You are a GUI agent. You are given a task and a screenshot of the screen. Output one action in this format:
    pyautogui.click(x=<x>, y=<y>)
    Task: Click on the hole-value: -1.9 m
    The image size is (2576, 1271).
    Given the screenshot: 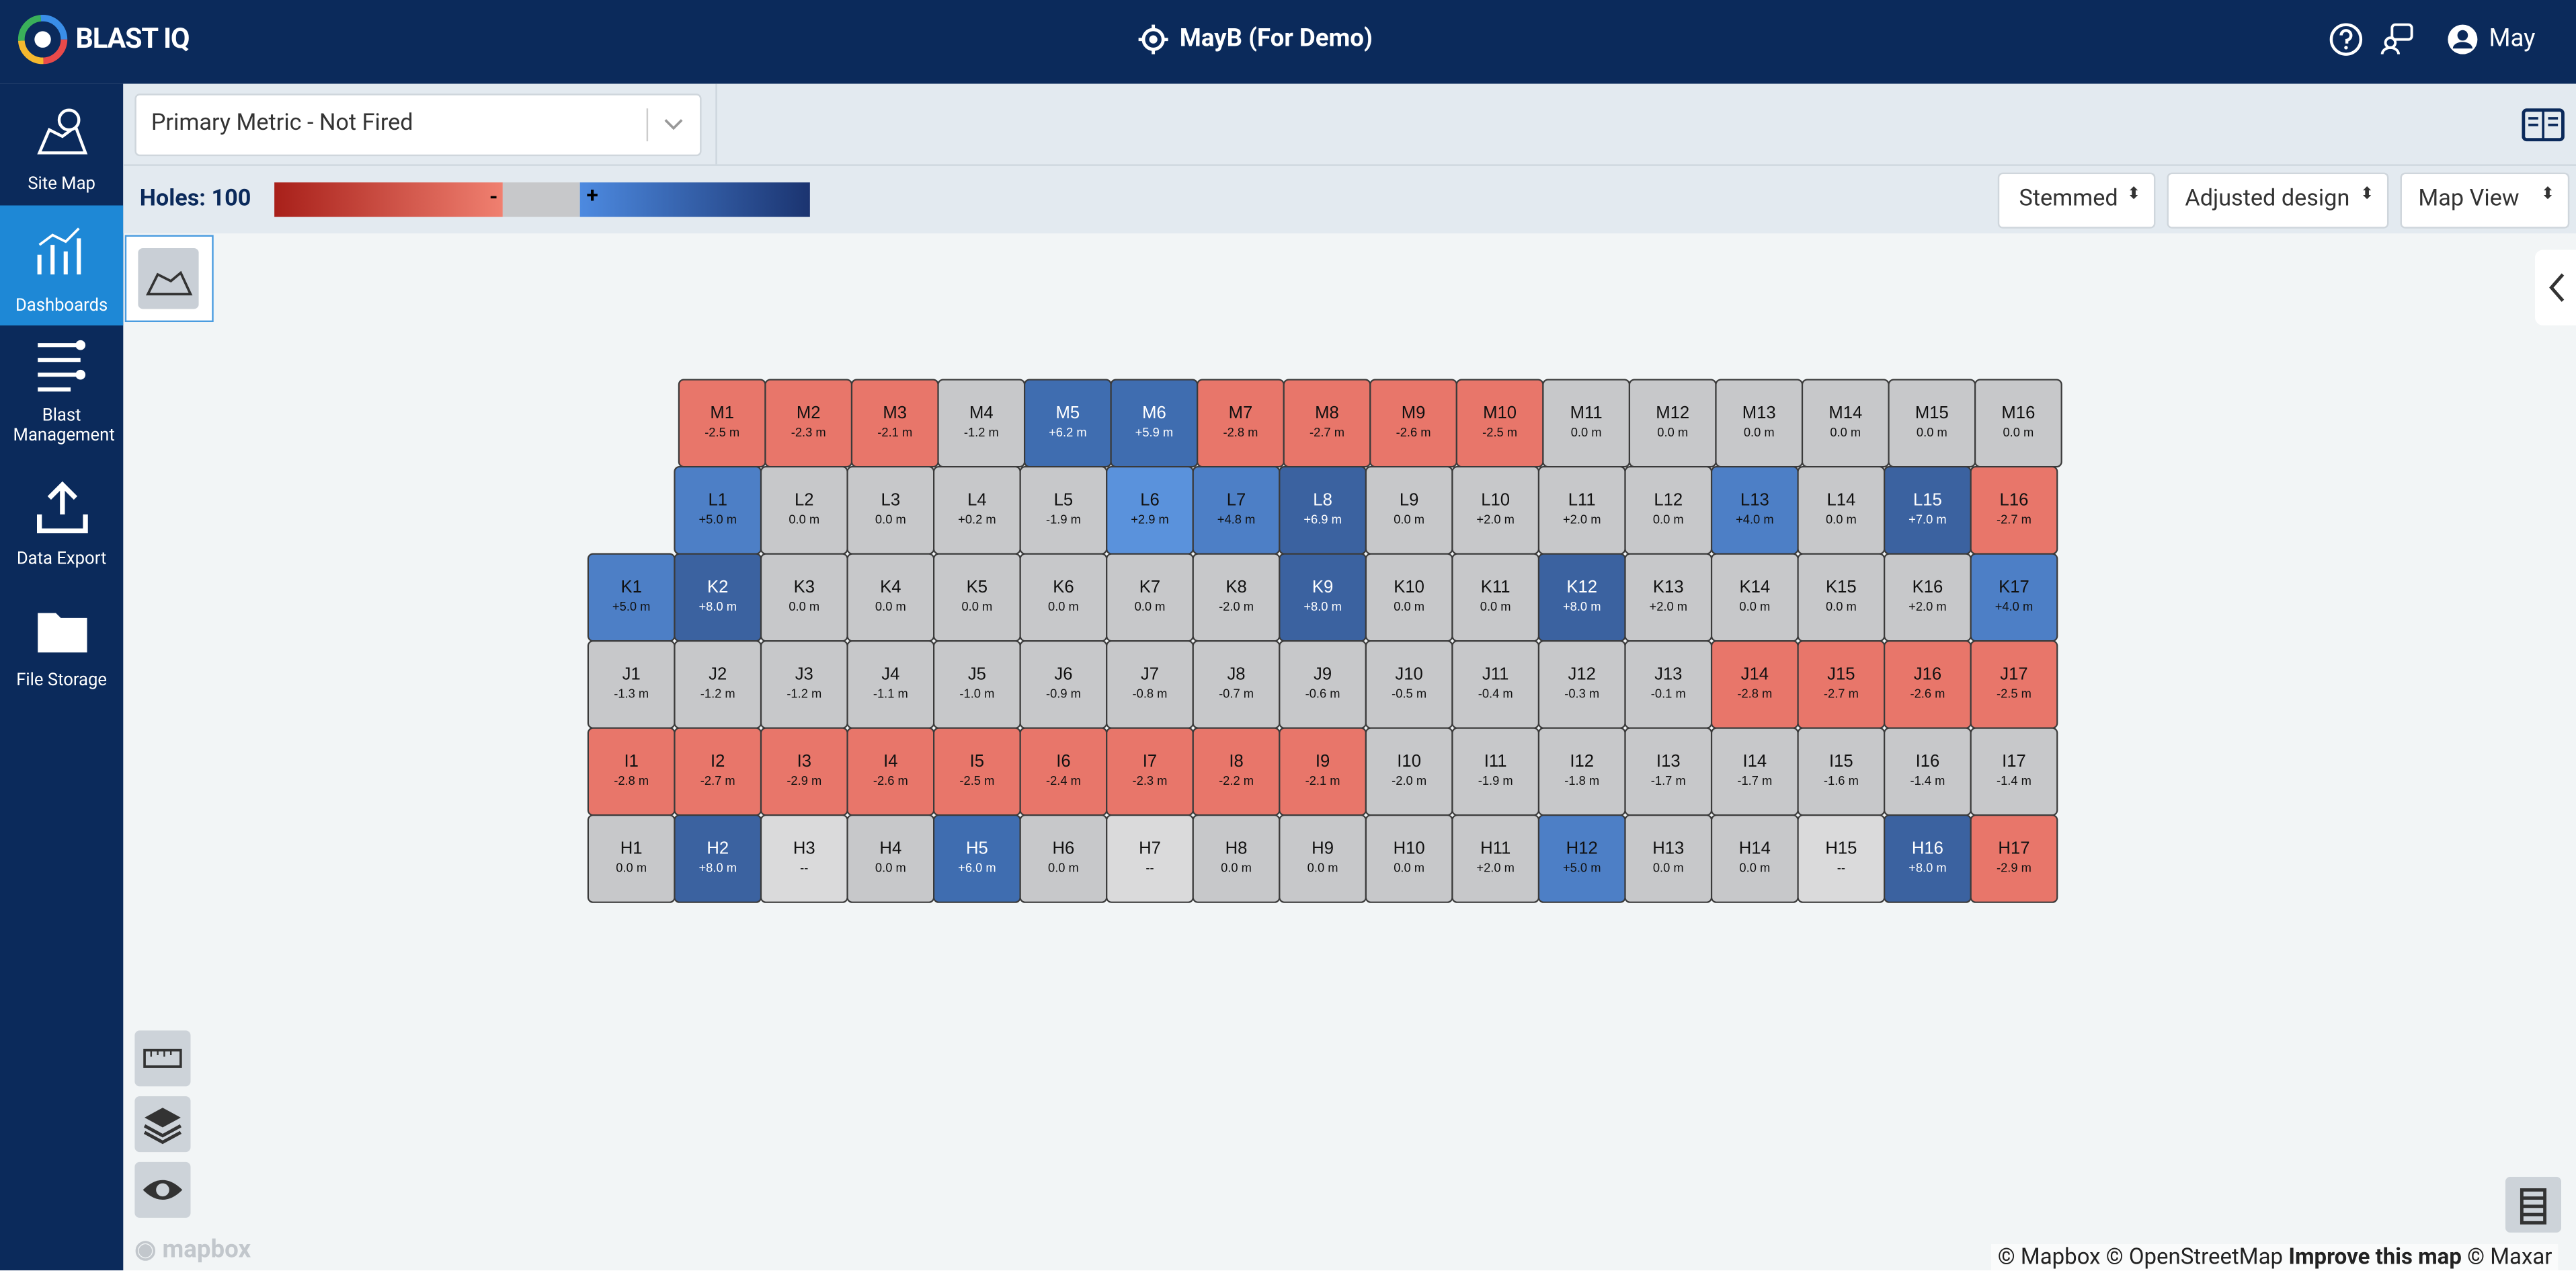 What is the action you would take?
    pyautogui.click(x=1063, y=519)
    